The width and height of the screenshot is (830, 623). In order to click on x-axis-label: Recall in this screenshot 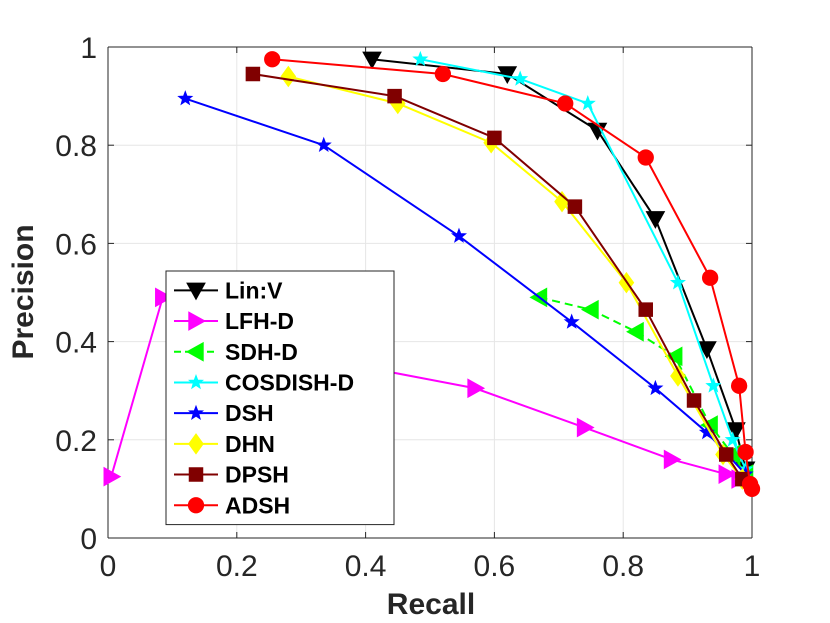, I will do `click(431, 604)`.